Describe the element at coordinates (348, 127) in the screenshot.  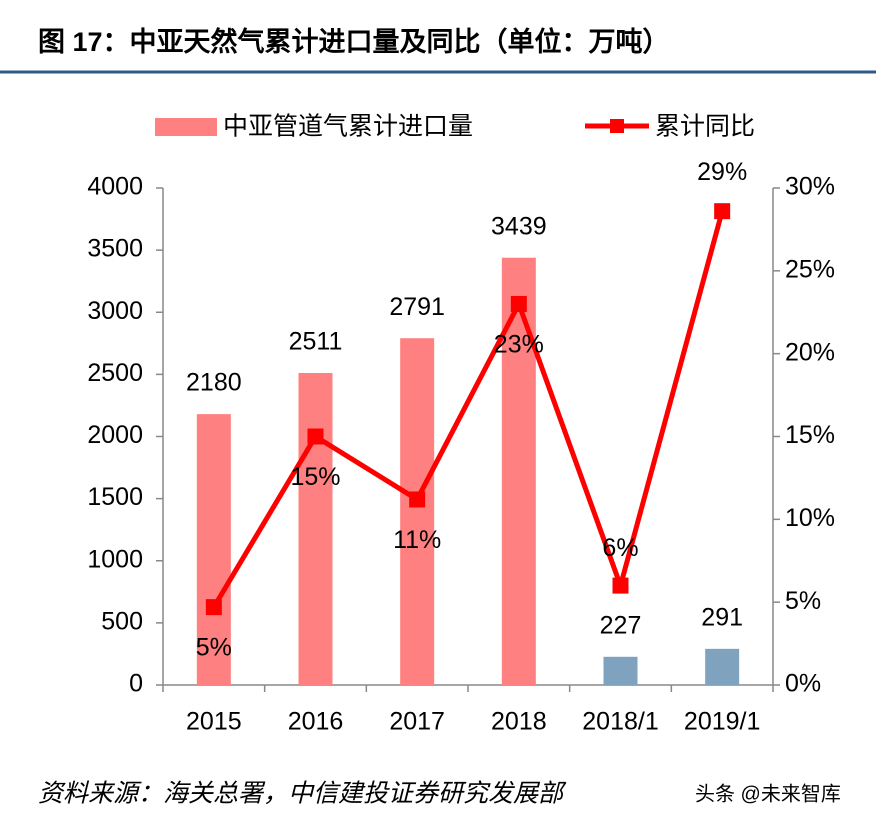
I see `legend-label: 中亚管道气累计进口量` at that location.